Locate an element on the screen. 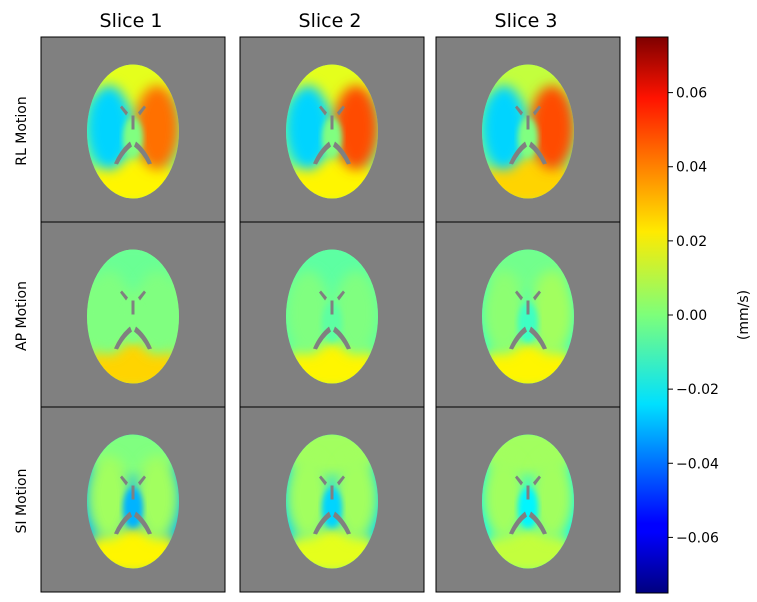 The height and width of the screenshot is (602, 757). row-titles: RL Motion AP Motion SI Motion is located at coordinates (22, 314).